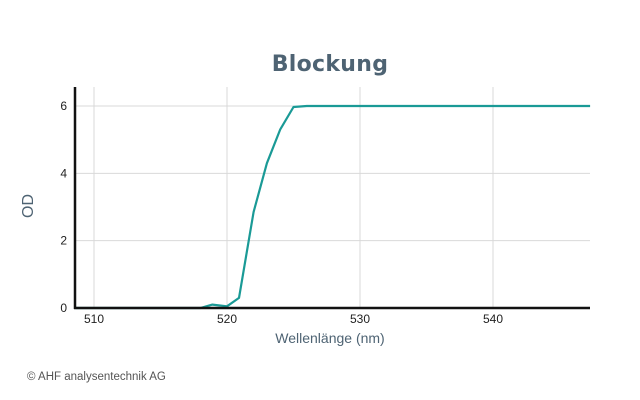  Describe the element at coordinates (360, 319) in the screenshot. I see `x-tick-label: 530` at that location.